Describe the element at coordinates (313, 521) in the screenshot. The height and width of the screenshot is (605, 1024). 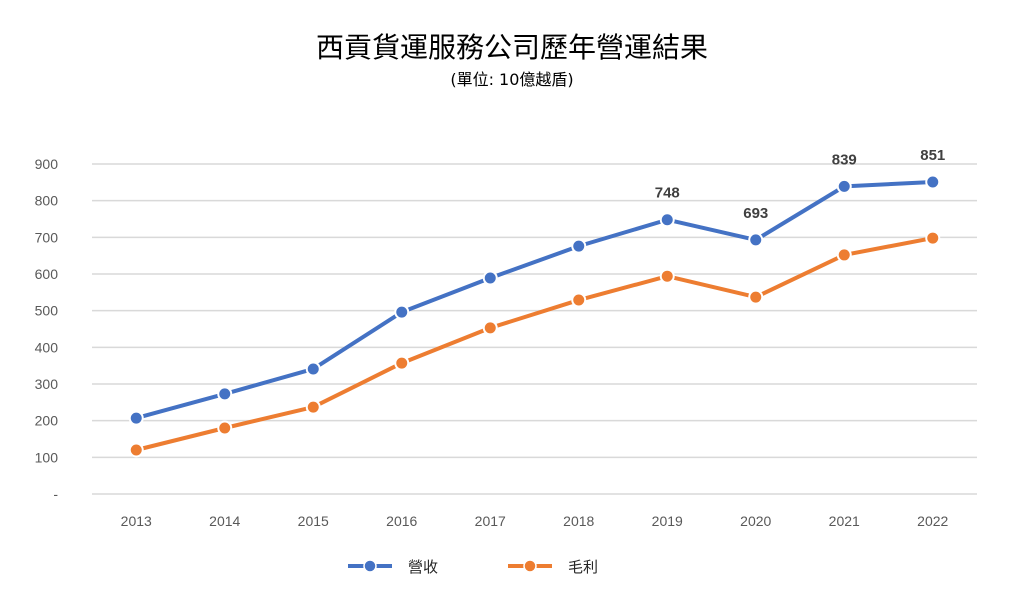
I see `x-tick-label: 2015` at that location.